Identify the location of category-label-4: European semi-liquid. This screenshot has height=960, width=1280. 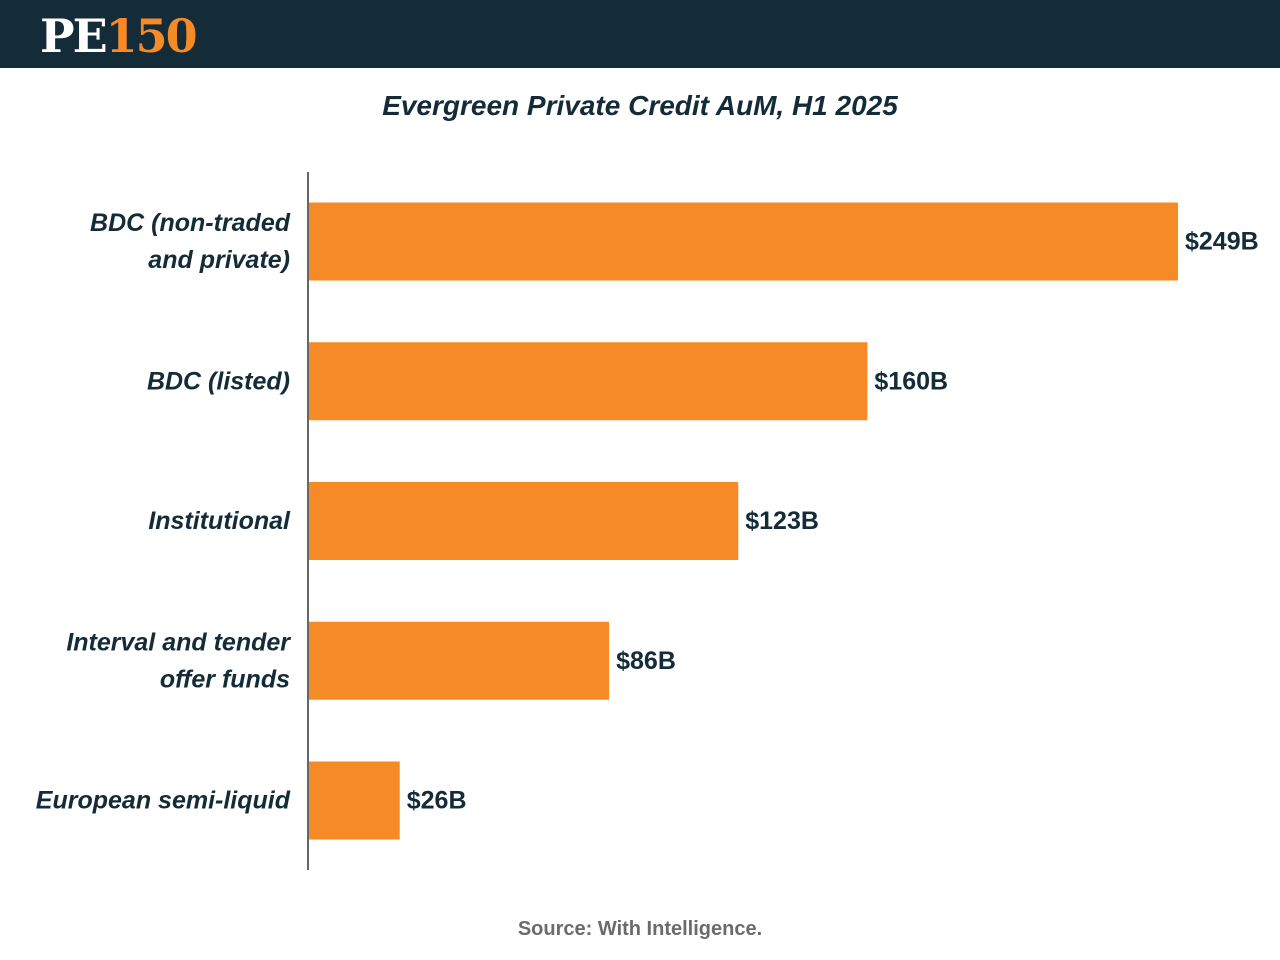
(163, 801).